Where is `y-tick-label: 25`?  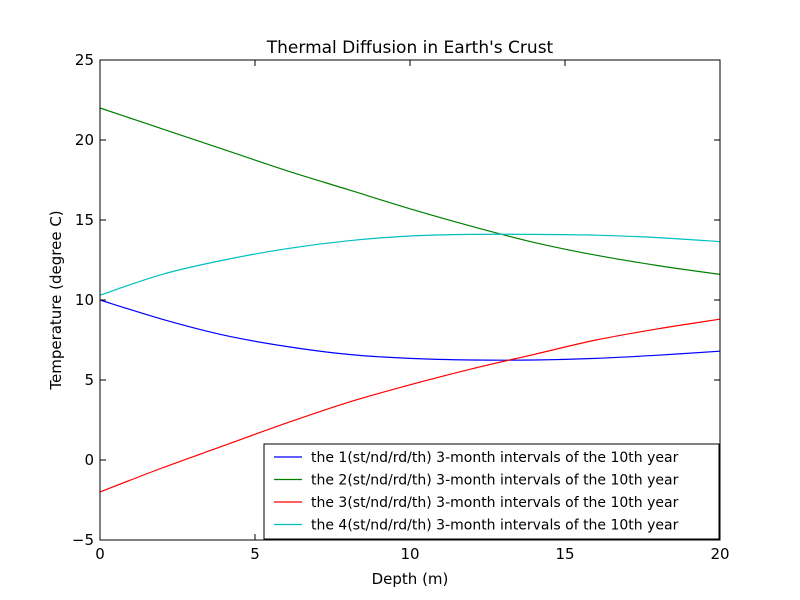 y-tick-label: 25 is located at coordinates (84, 60).